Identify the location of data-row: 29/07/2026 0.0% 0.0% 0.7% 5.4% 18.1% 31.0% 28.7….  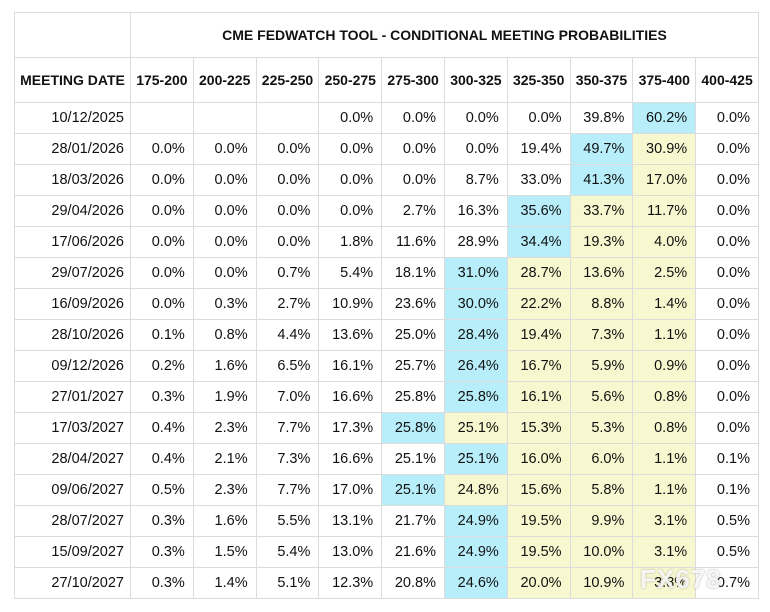
(386, 273).